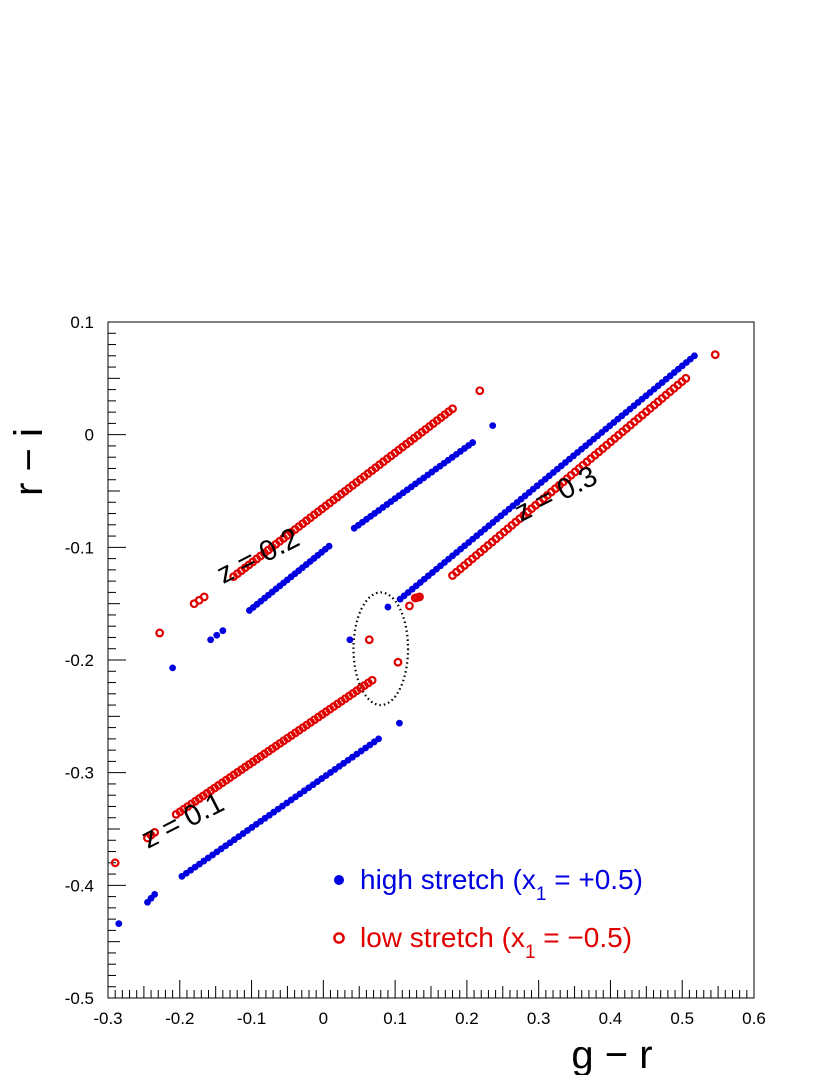  Describe the element at coordinates (496, 942) in the screenshot. I see `legend-label: low stretch (x1 = −0.5)` at that location.